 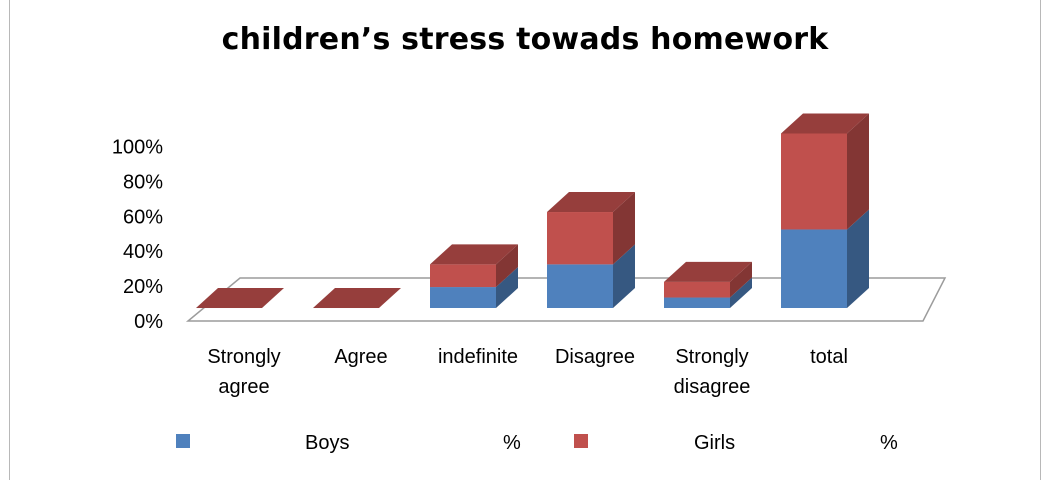 What do you see at coordinates (143, 252) in the screenshot?
I see `y-tick-label: 40%` at bounding box center [143, 252].